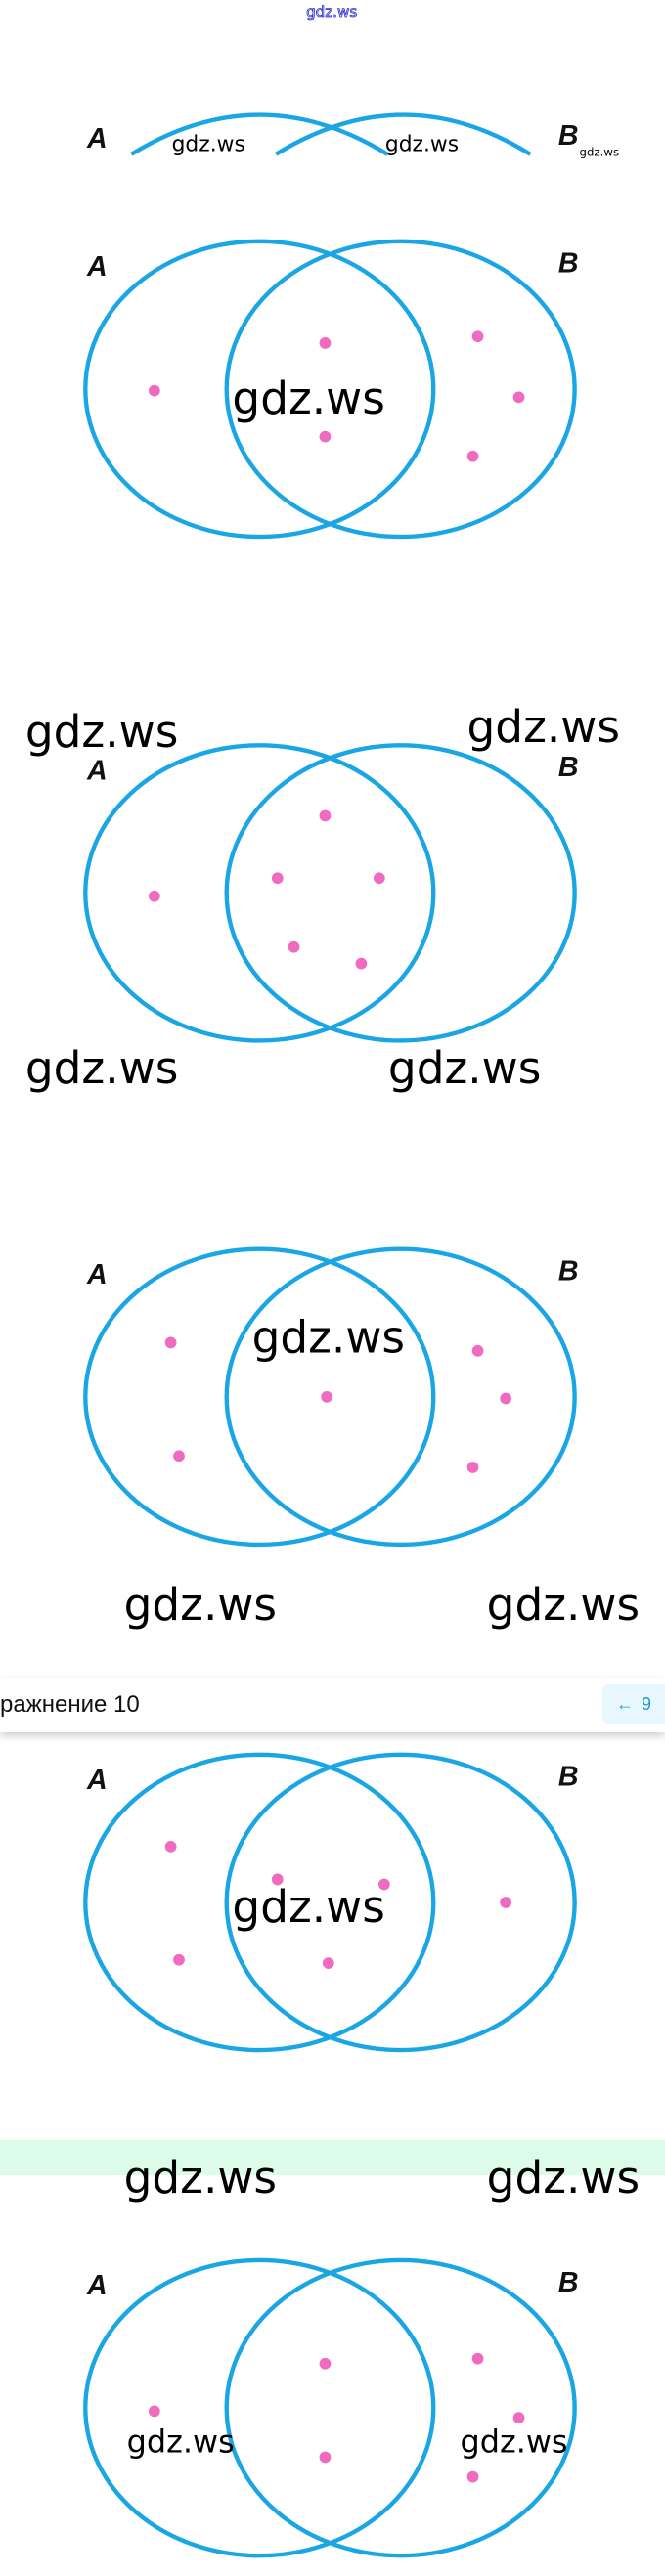 The image size is (665, 2576). I want to click on arc-a, so click(259, 134).